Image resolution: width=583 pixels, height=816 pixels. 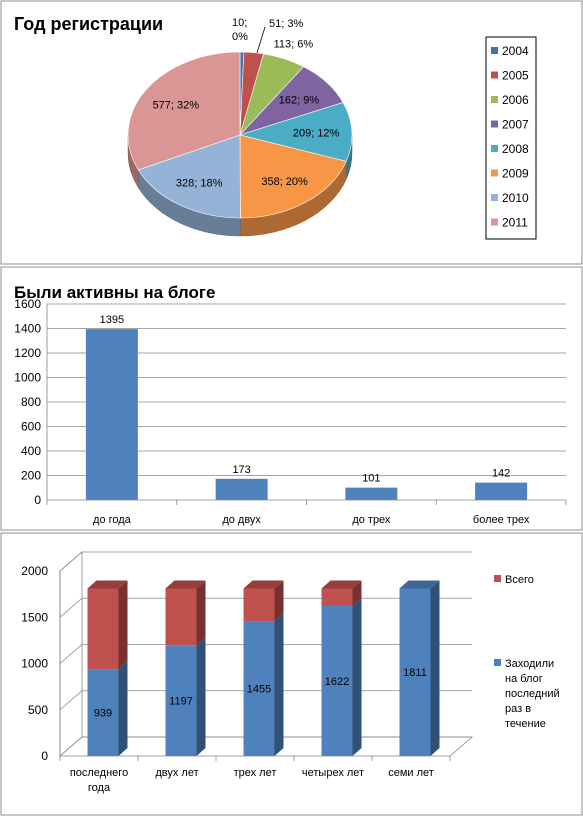 I want to click on pie-data-label-2009: 358; 20%, so click(x=284, y=182).